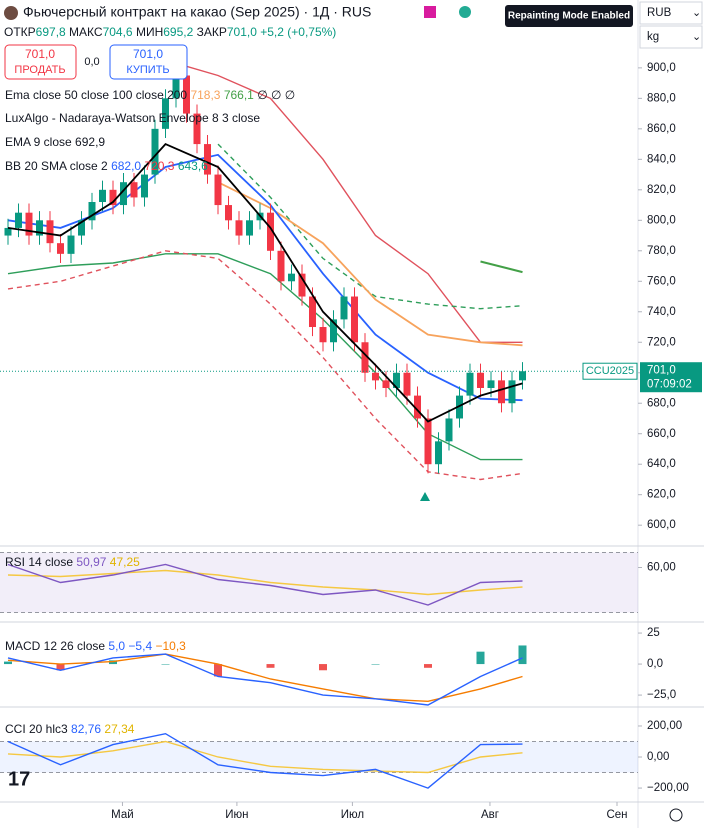 The width and height of the screenshot is (704, 828). What do you see at coordinates (661, 129) in the screenshot?
I see `y-tick-label: 860,0` at bounding box center [661, 129].